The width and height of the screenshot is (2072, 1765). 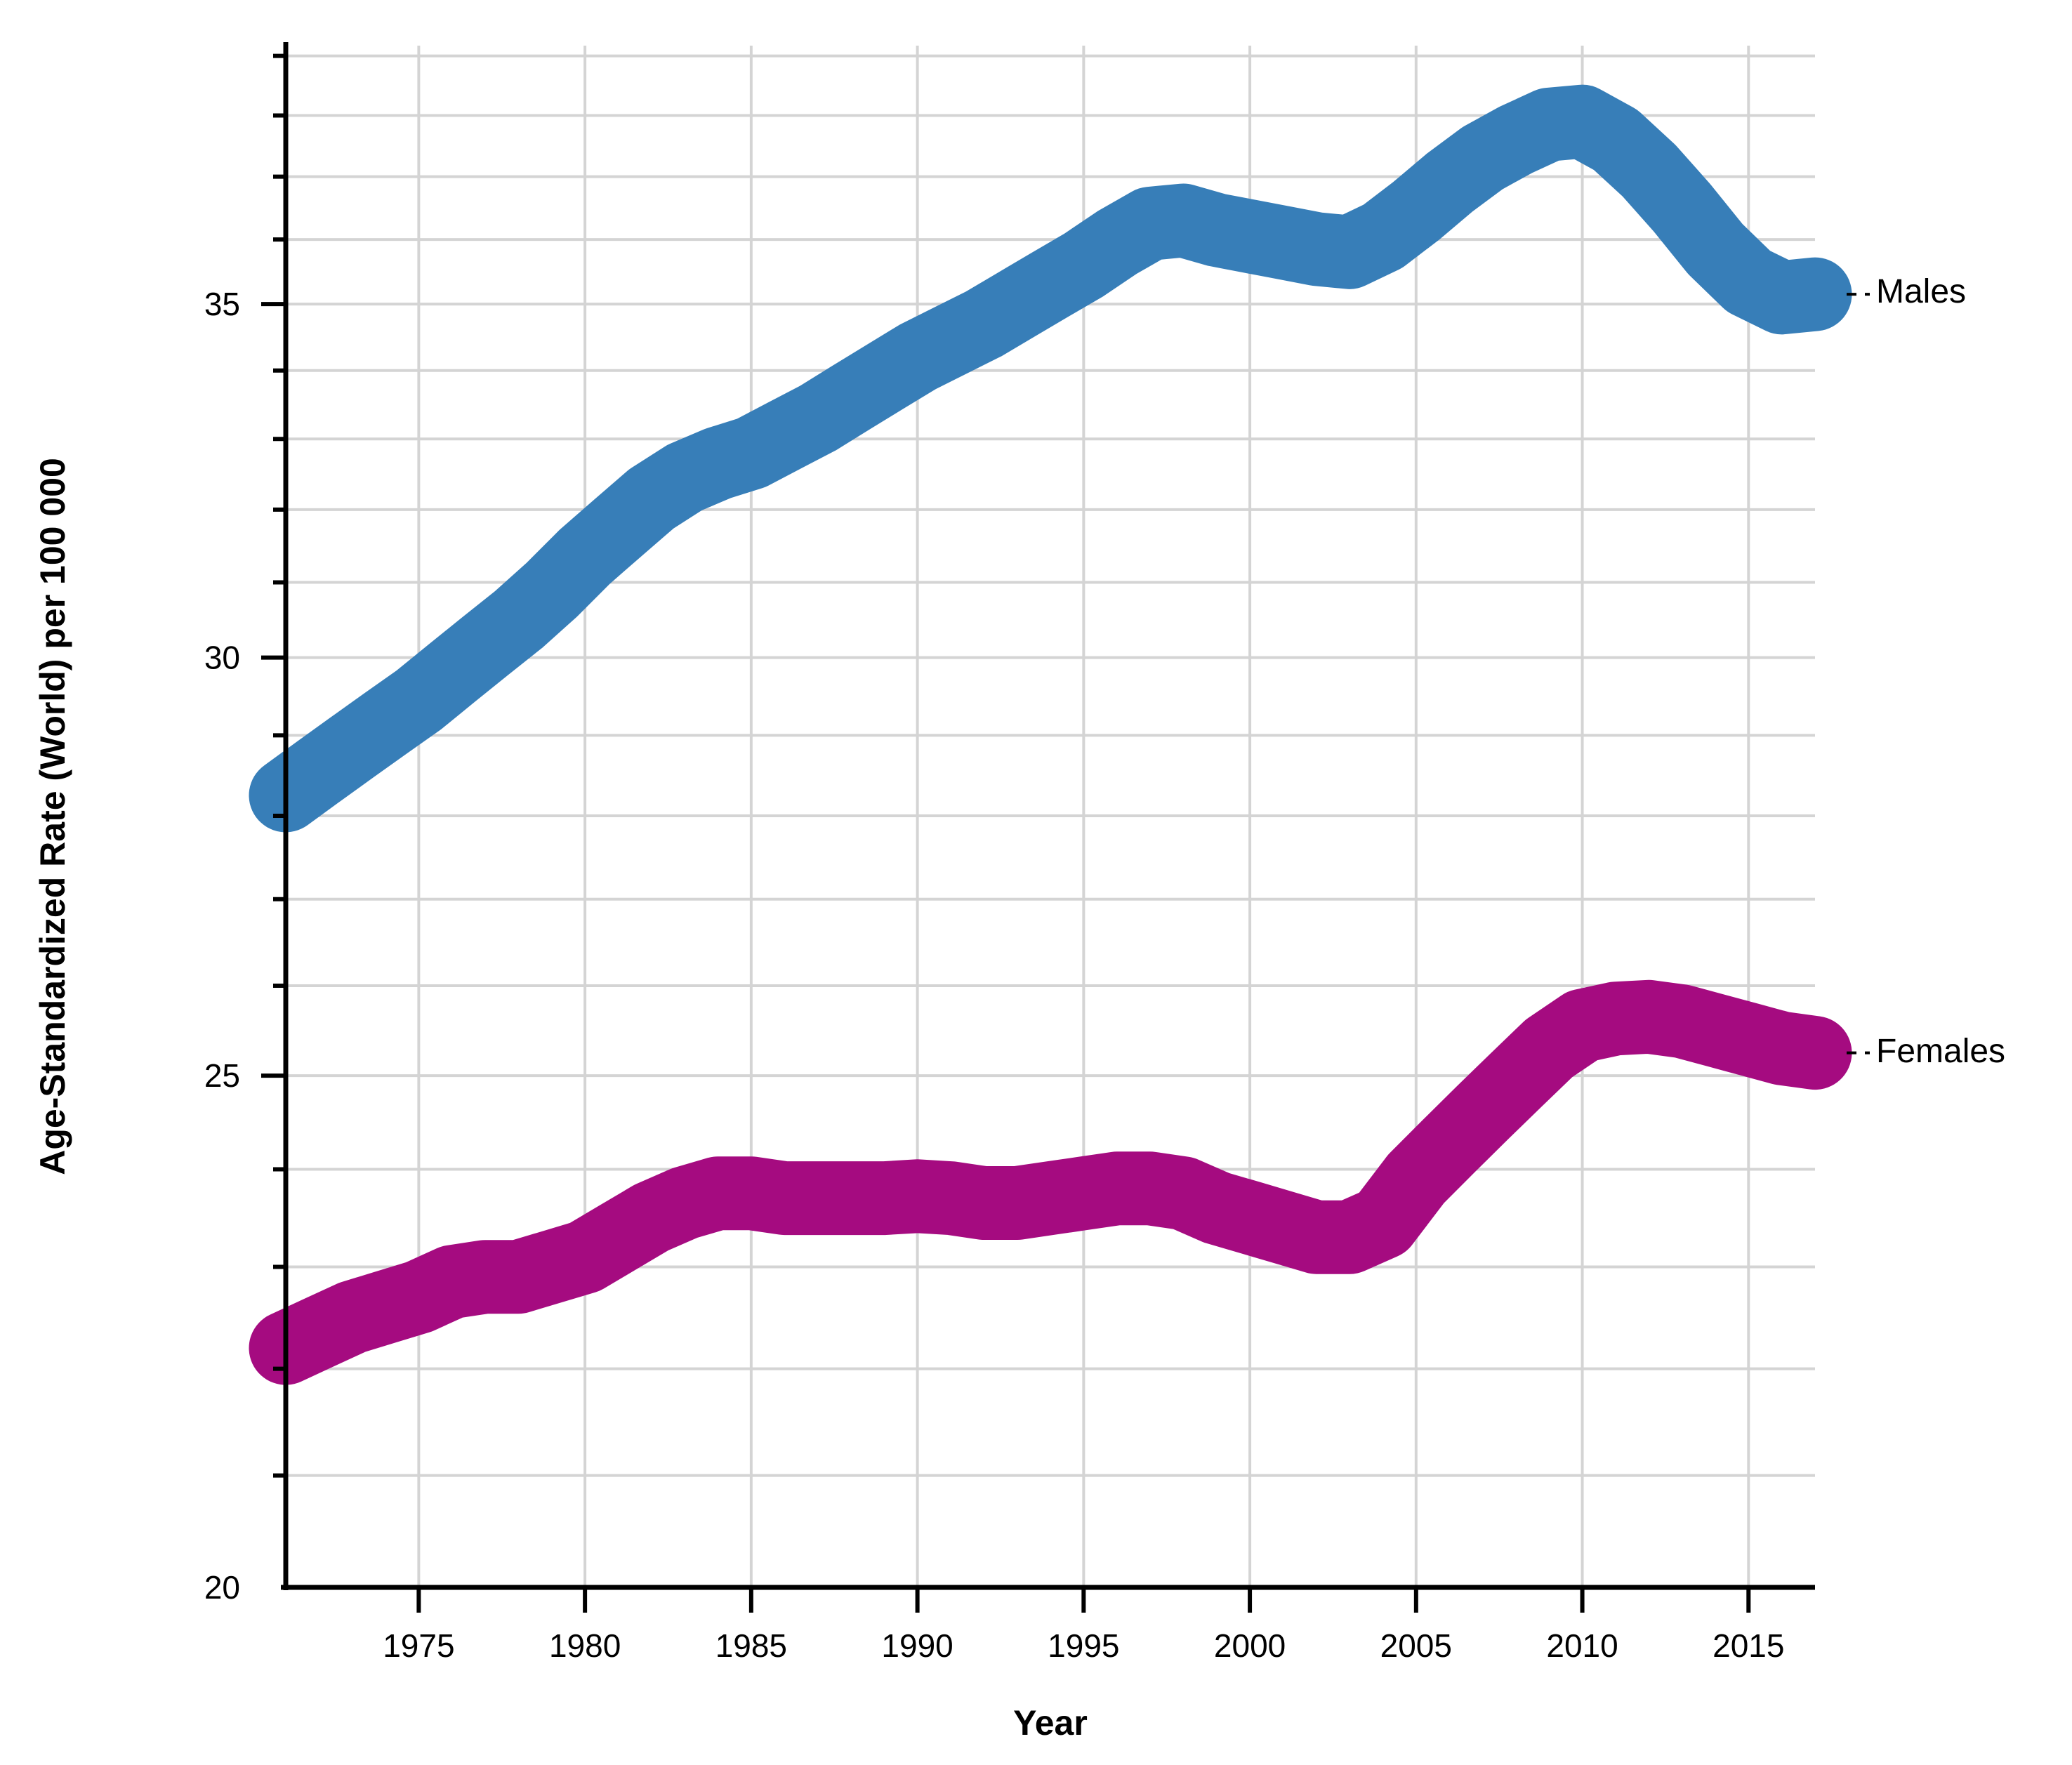 What do you see at coordinates (1582, 1645) in the screenshot?
I see `x-tick-label: 2010` at bounding box center [1582, 1645].